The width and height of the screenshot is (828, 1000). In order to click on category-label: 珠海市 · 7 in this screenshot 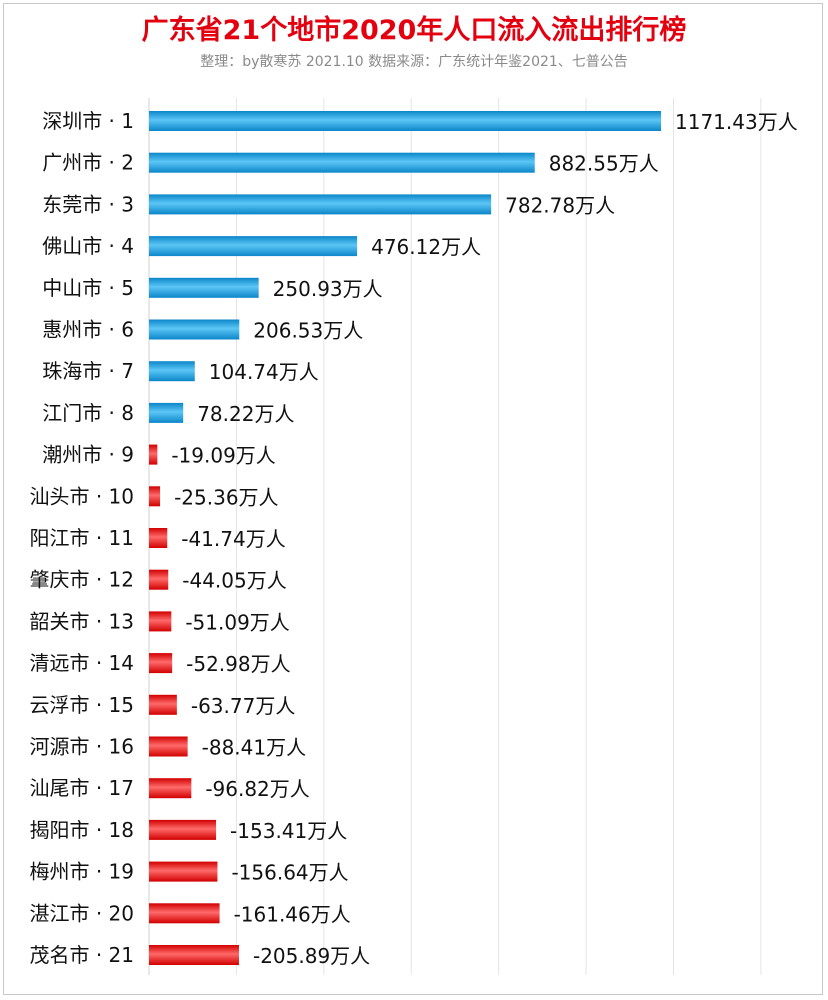, I will do `click(88, 371)`.